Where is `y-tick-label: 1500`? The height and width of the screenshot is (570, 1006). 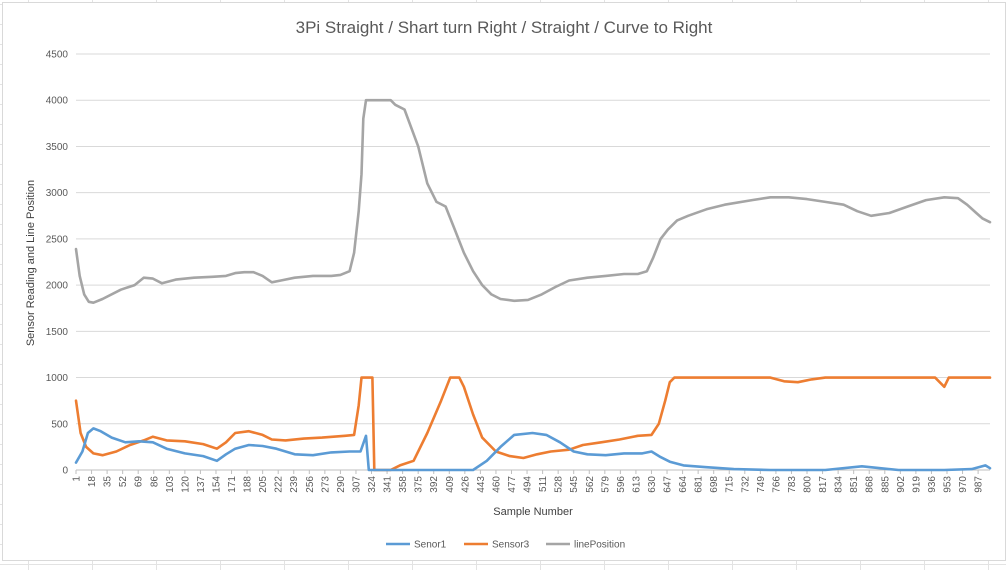 y-tick-label: 1500 is located at coordinates (57, 332).